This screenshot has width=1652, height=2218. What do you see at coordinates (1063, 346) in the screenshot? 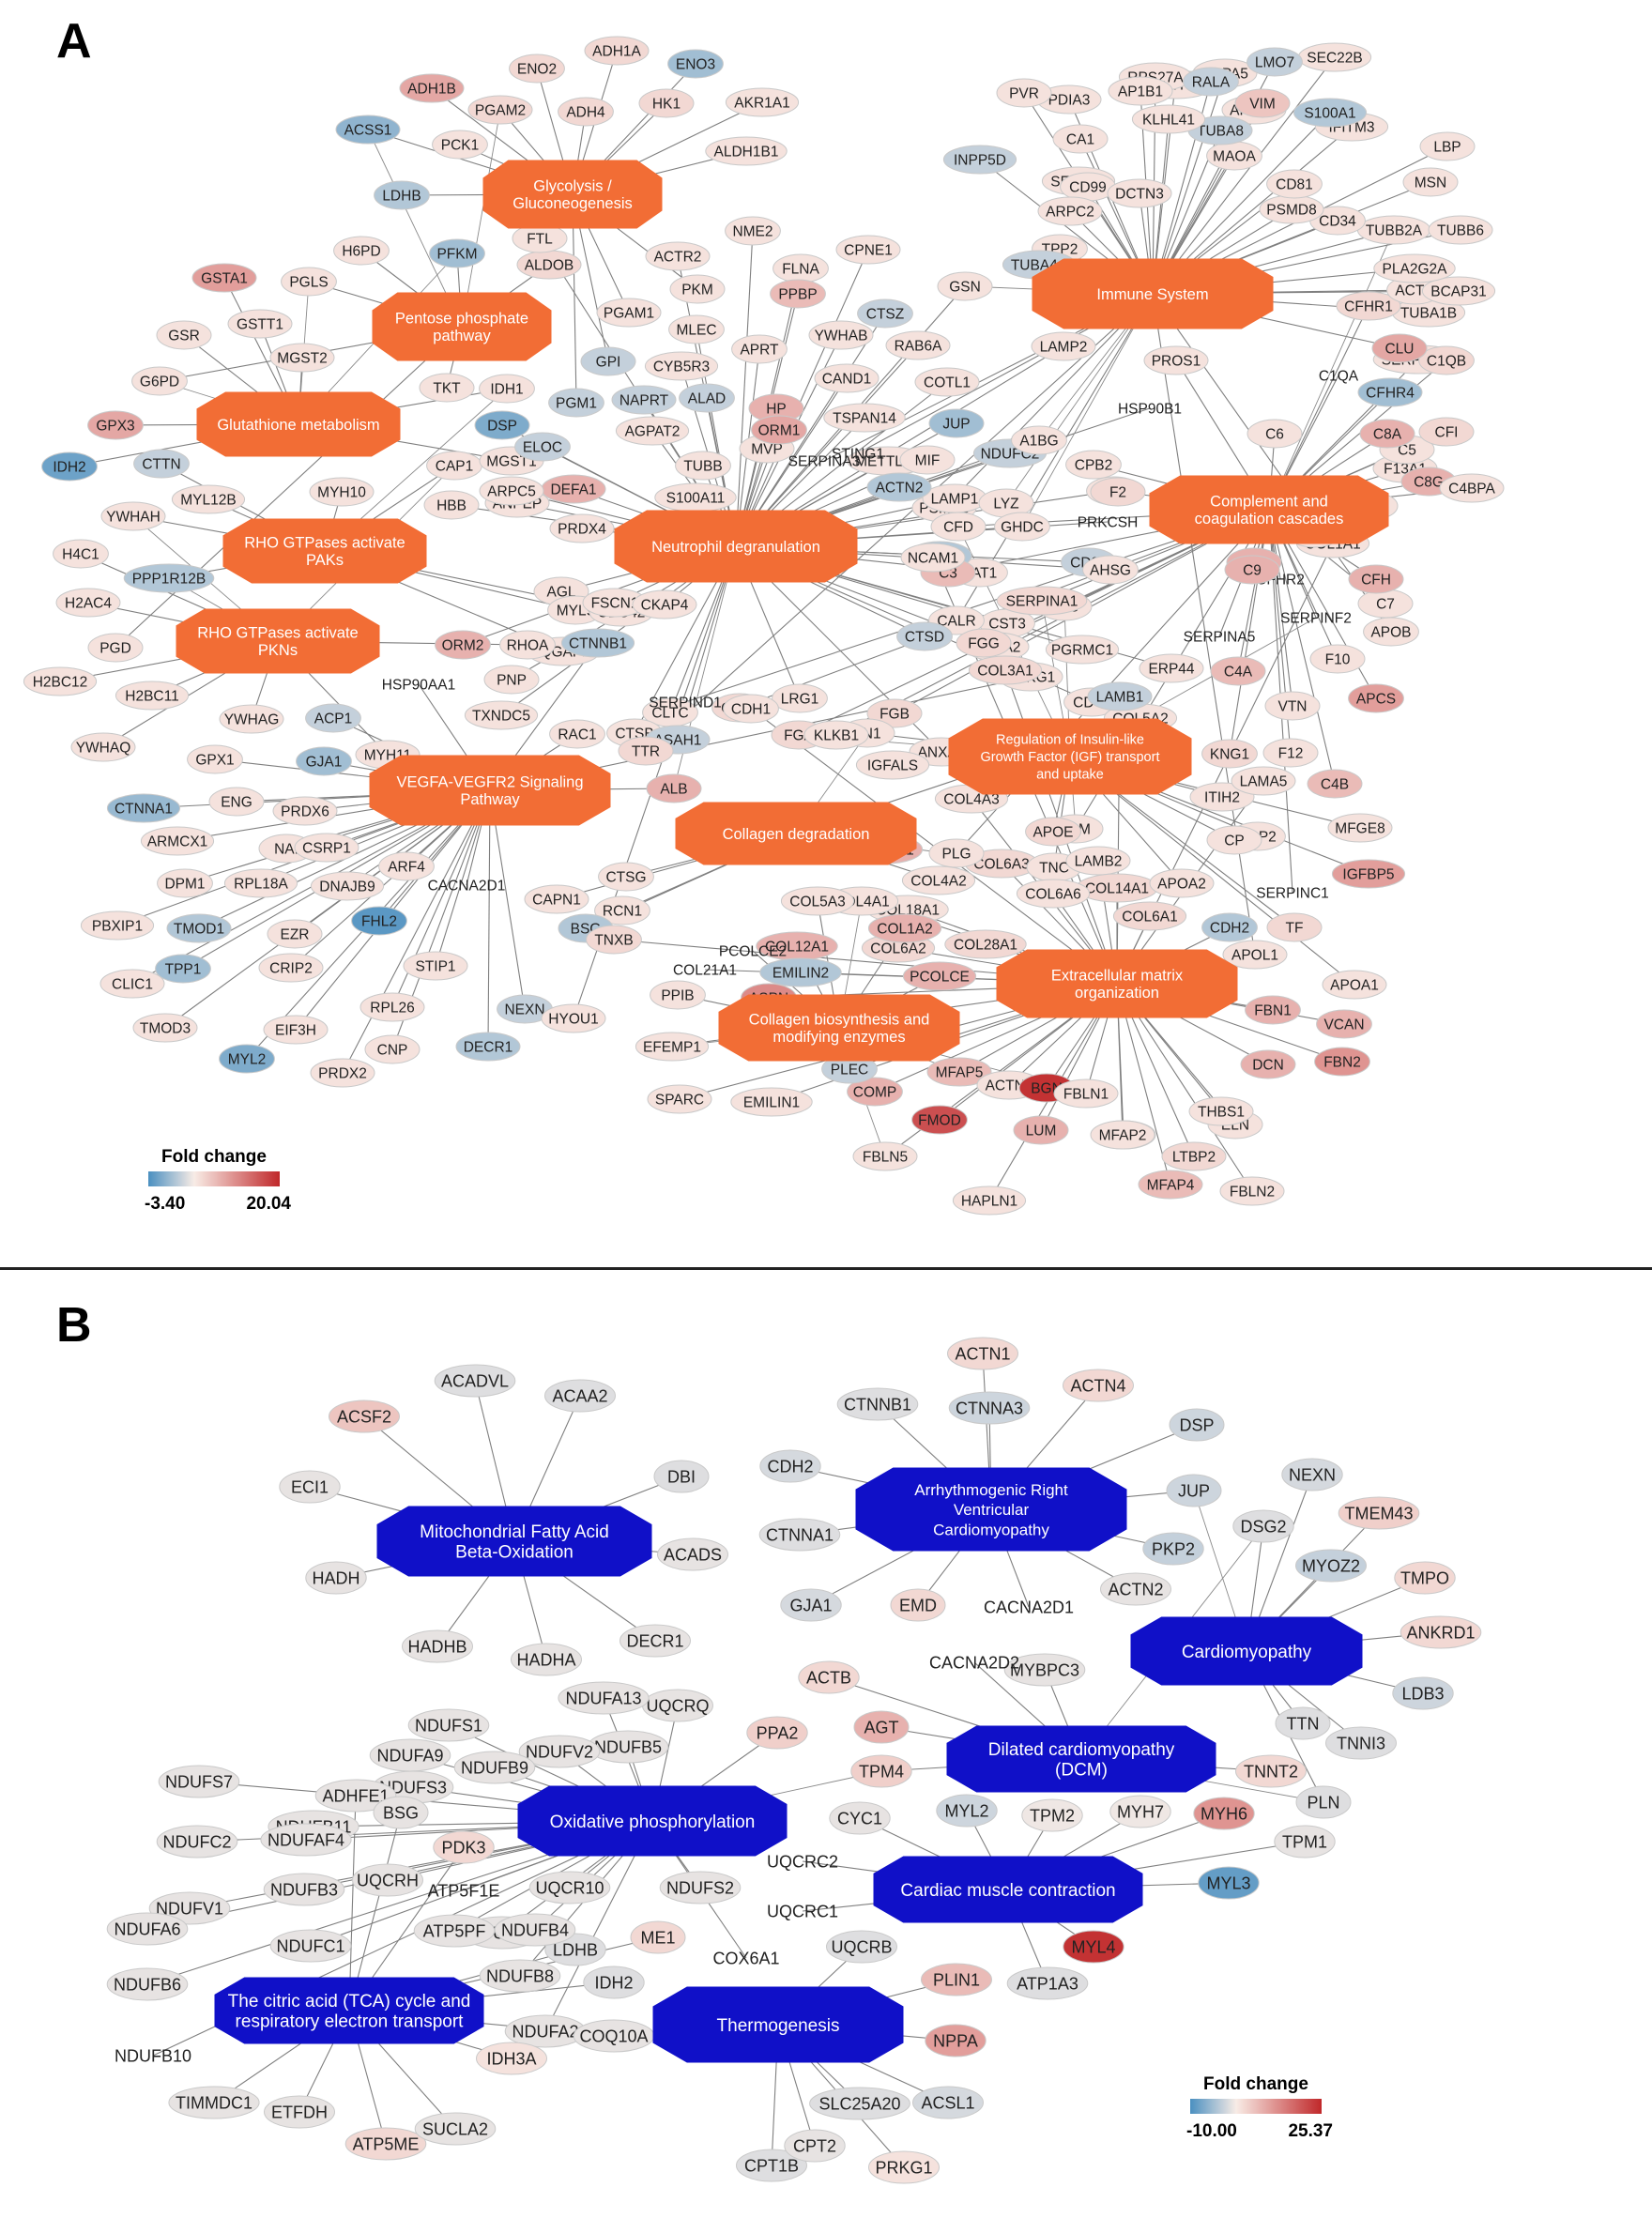
I see `gene-node-lamp2: LAMP2` at bounding box center [1063, 346].